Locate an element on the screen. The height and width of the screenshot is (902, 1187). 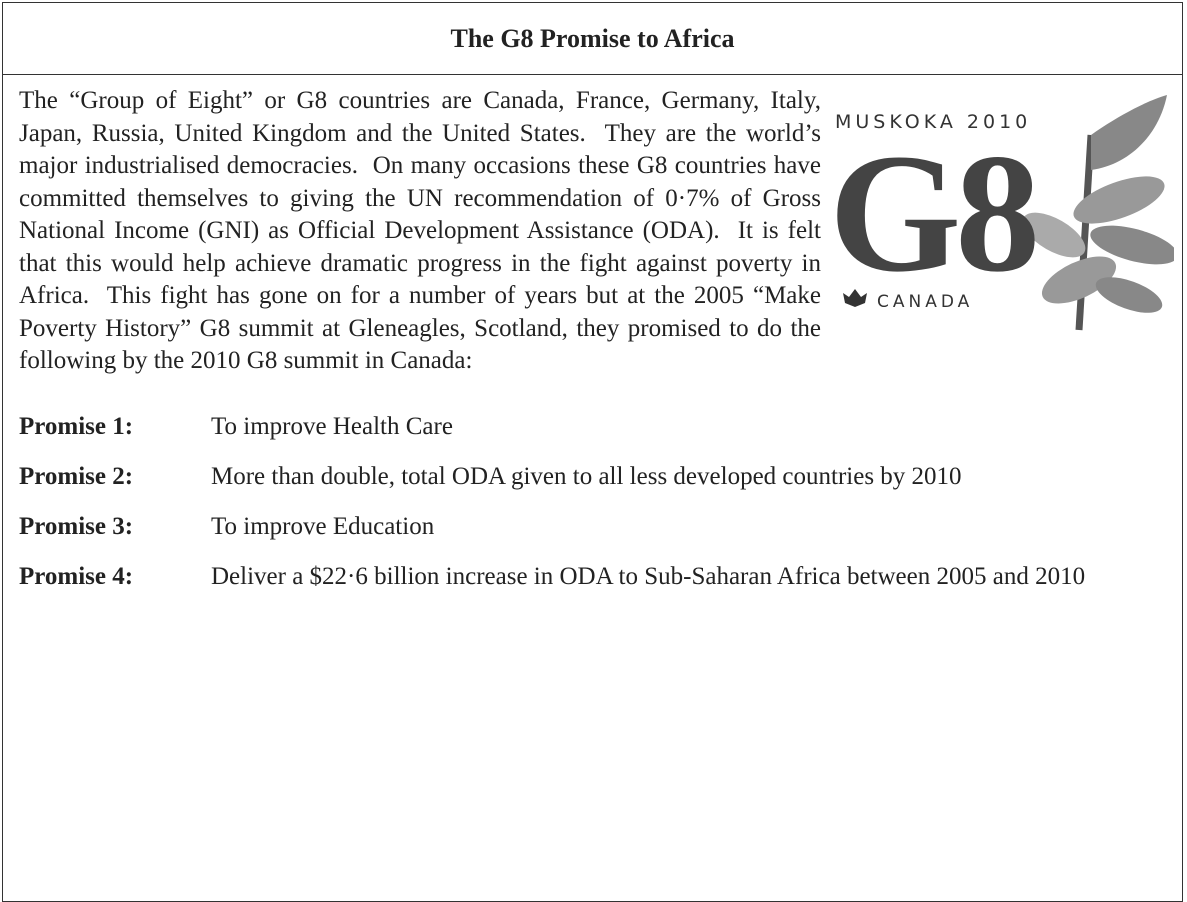
promise-text: To improve Health Care is located at coordinates (332, 426).